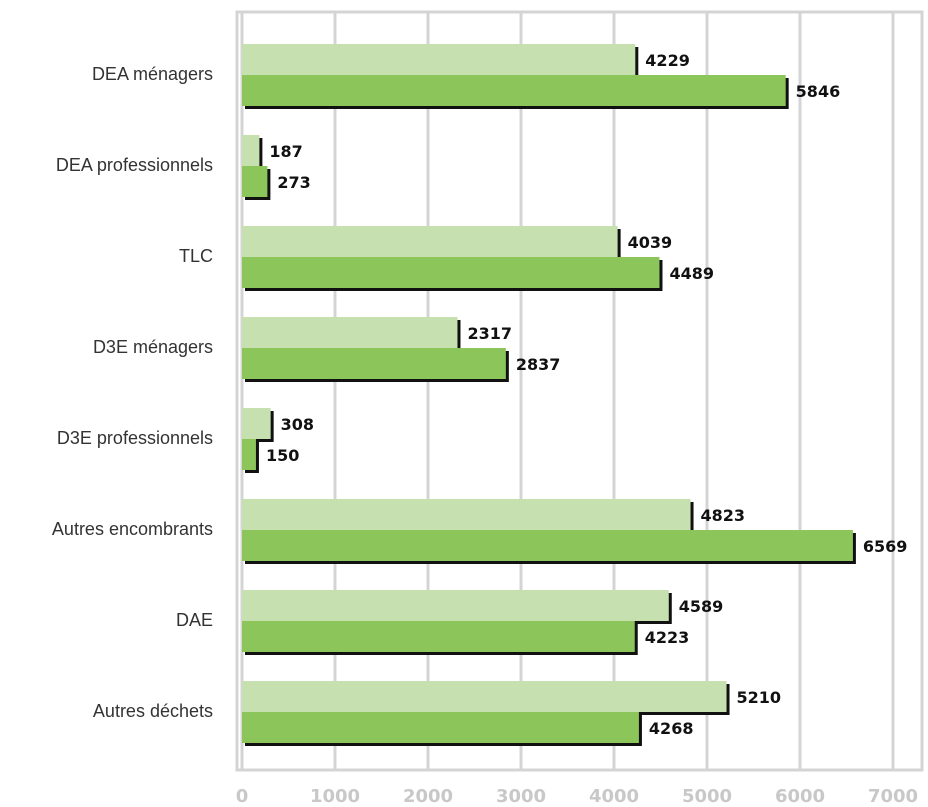 This screenshot has width=928, height=807. Describe the element at coordinates (194, 620) in the screenshot. I see `y-tick-label: DAE` at that location.